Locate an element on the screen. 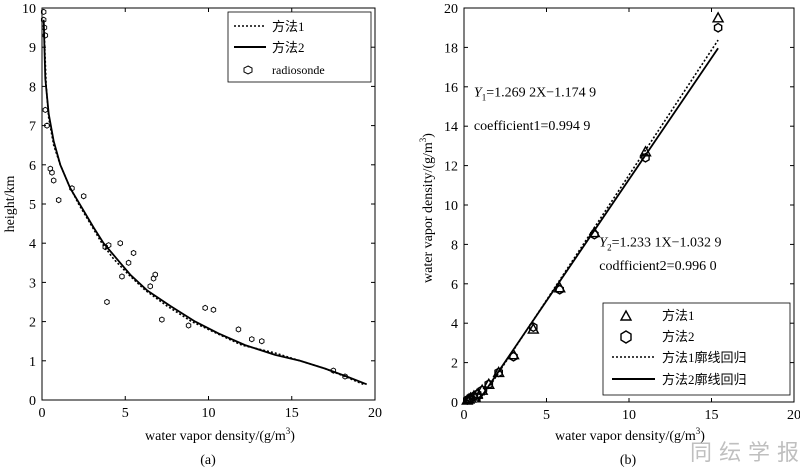 This screenshot has height=469, width=800. legend-a-label-1: 方法1 is located at coordinates (288, 26).